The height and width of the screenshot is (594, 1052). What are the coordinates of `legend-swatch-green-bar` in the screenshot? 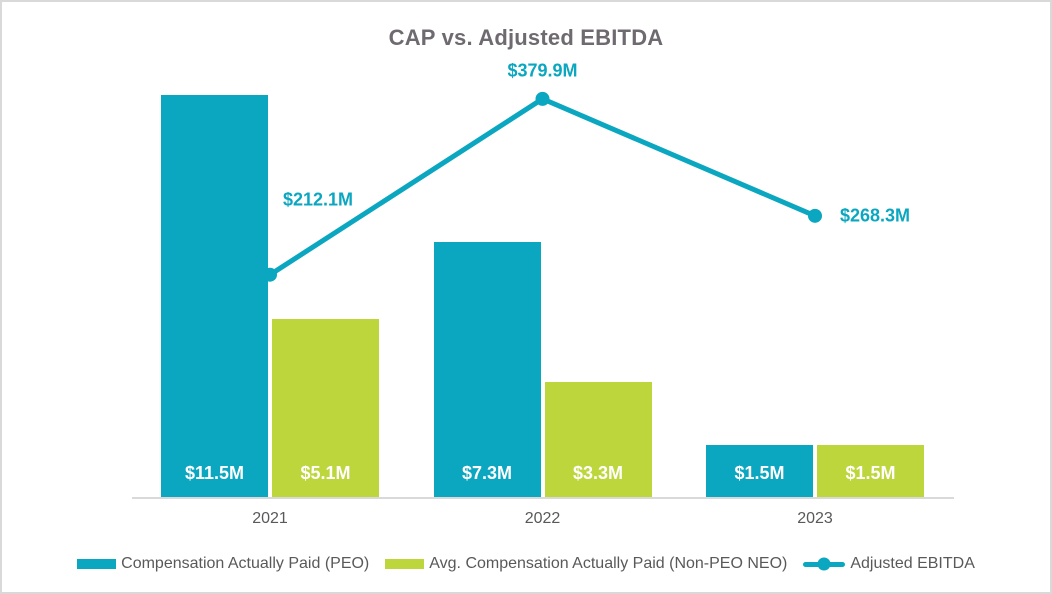 It's located at (405, 564).